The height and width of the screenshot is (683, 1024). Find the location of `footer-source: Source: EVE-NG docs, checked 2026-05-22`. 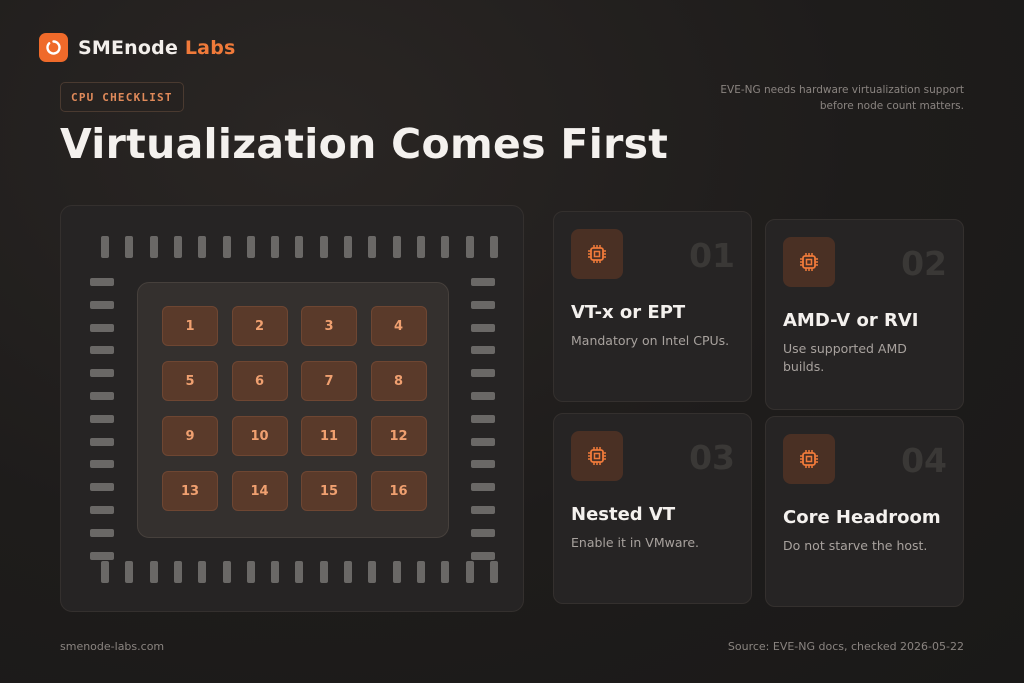

footer-source: Source: EVE-NG docs, checked 2026-05-22 is located at coordinates (845, 646).